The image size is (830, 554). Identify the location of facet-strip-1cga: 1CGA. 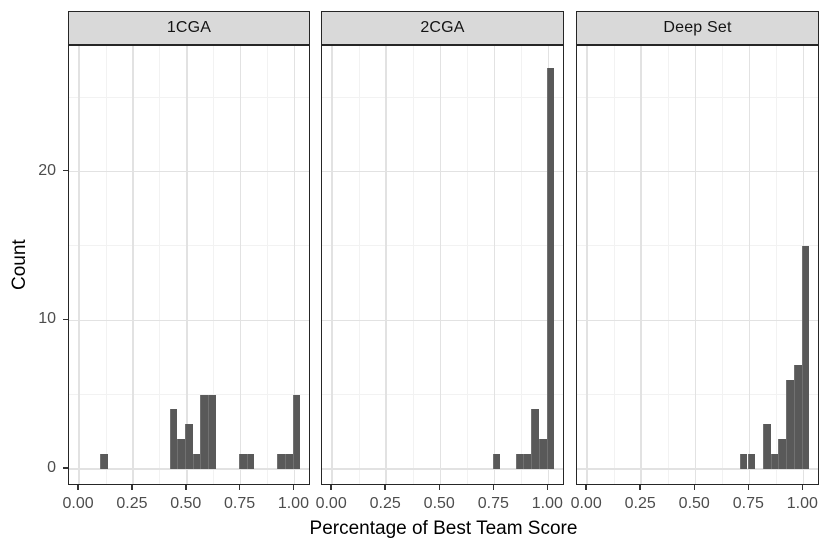
(189, 28).